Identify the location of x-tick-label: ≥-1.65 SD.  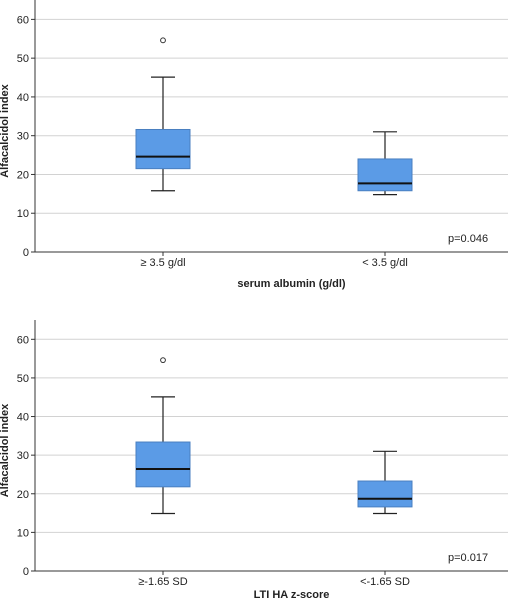
(163, 582).